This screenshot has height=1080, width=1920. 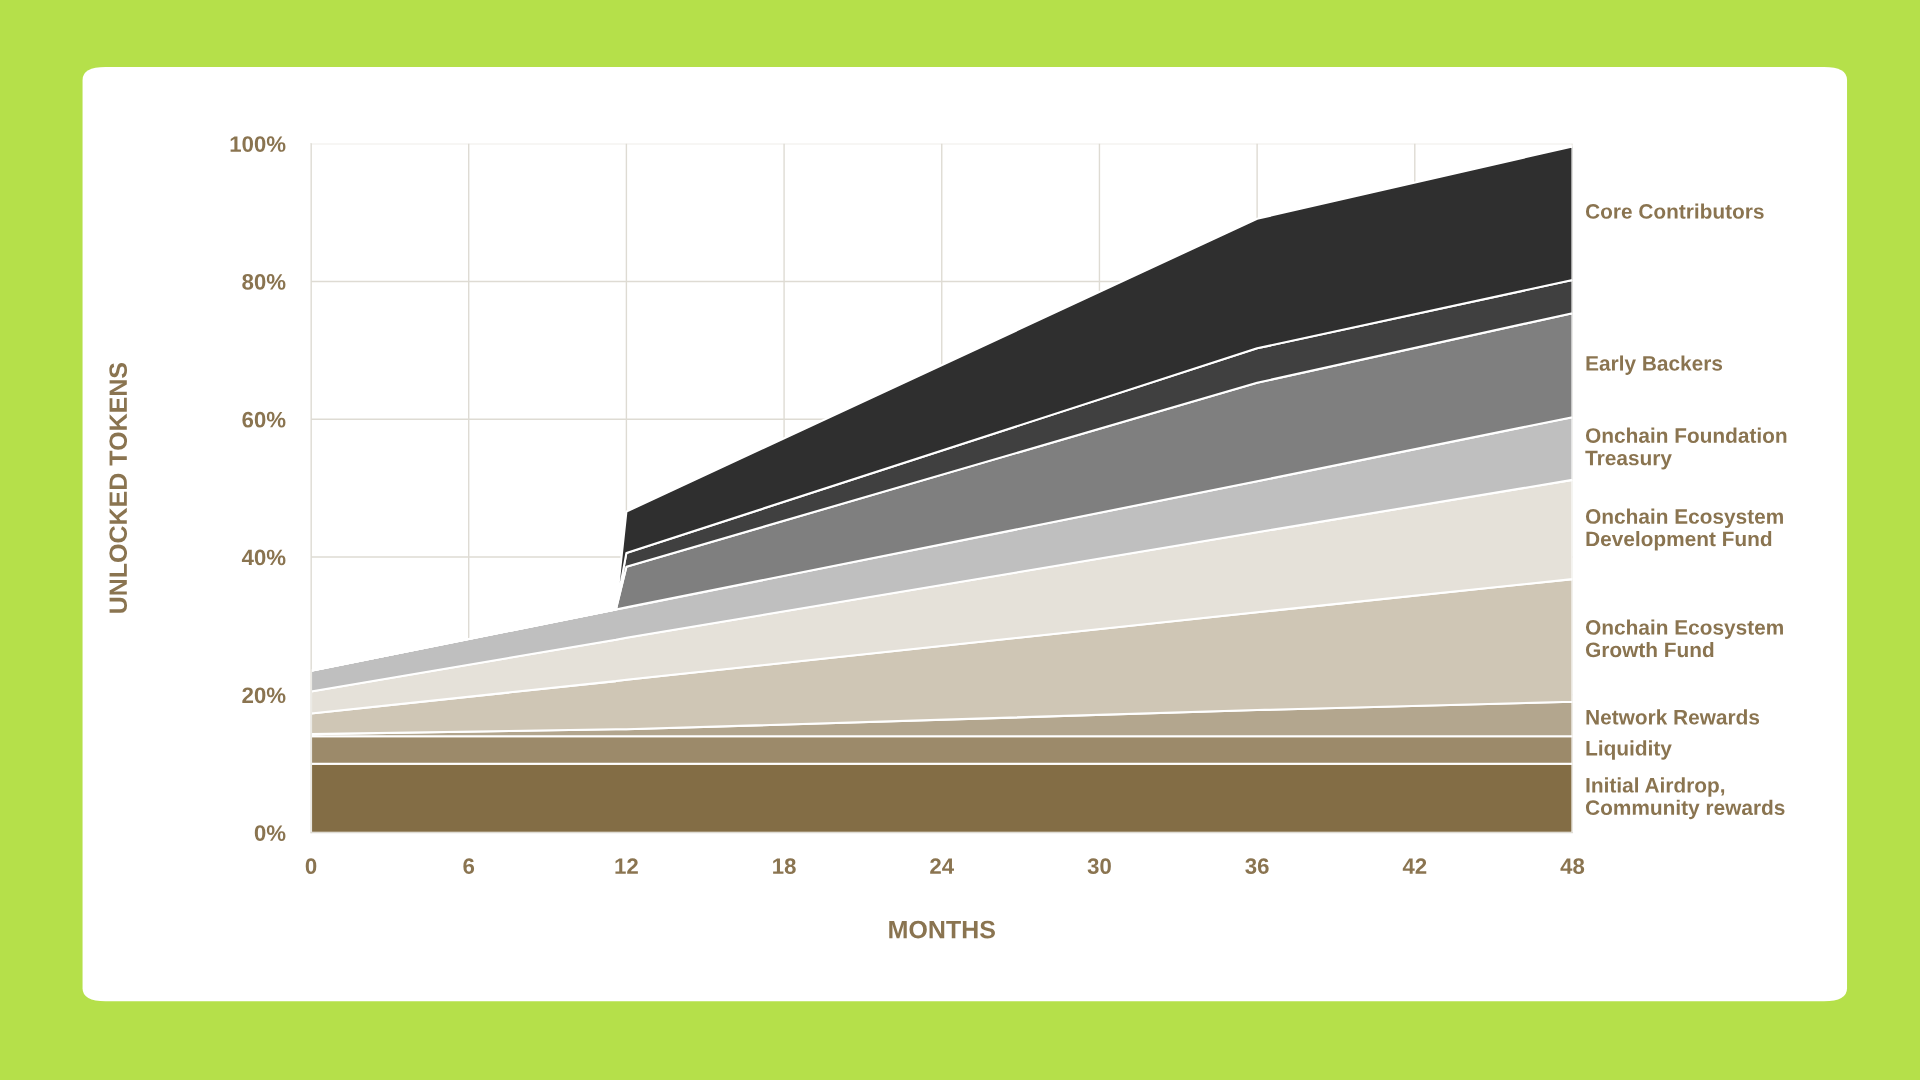 I want to click on series-label: Liquidity, so click(x=1629, y=750).